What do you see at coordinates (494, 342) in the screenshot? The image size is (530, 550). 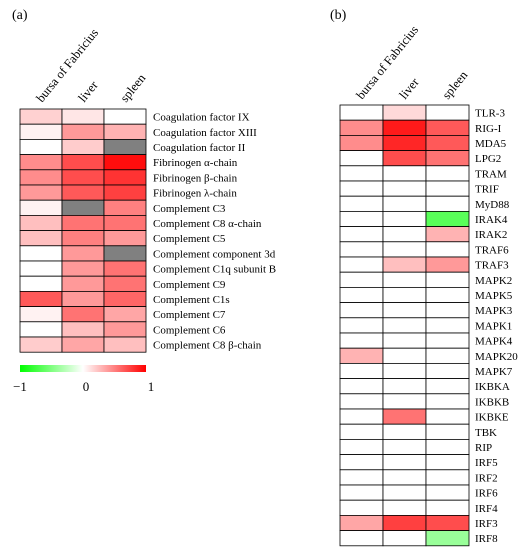 I see `row-label-mapk4: MAPK4` at bounding box center [494, 342].